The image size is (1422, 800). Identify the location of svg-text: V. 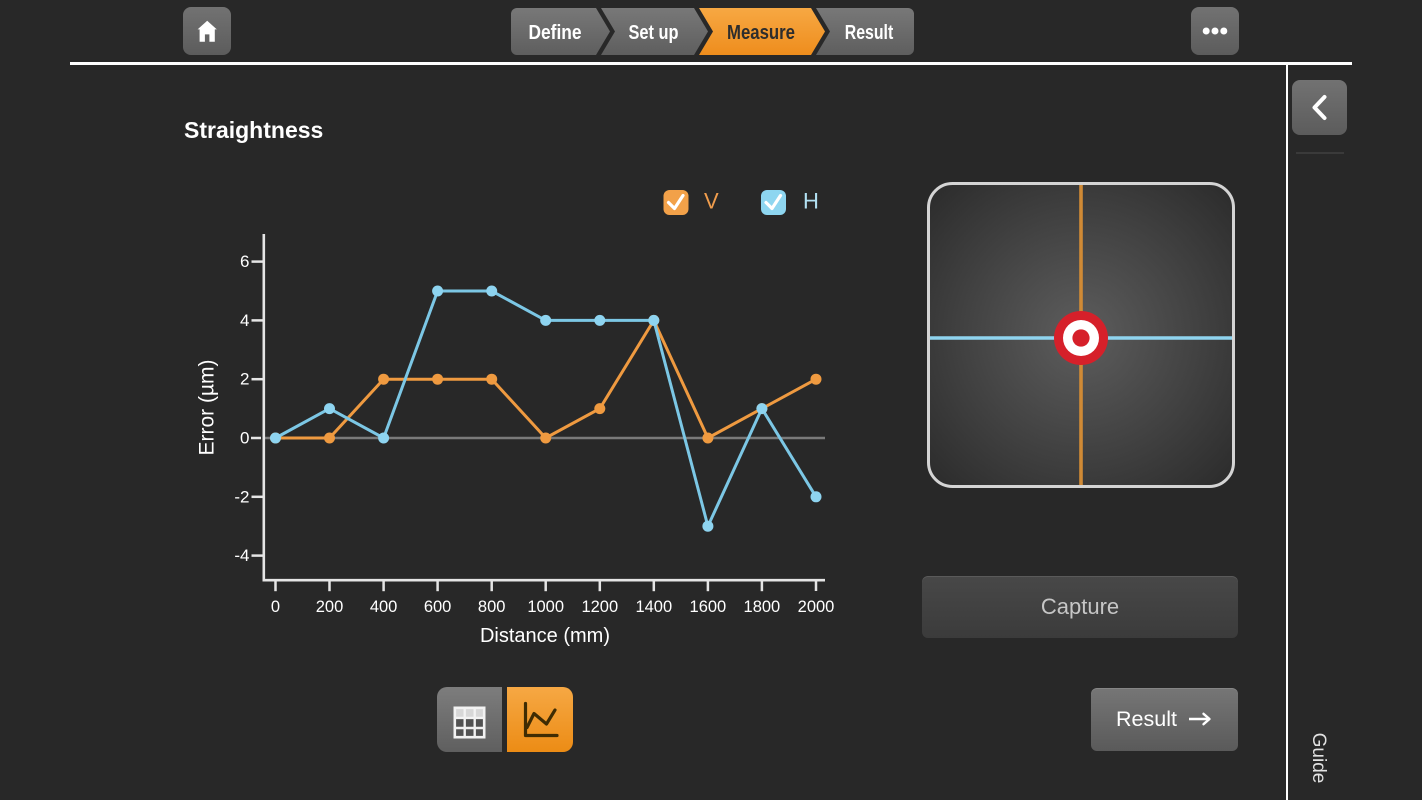
(711, 201).